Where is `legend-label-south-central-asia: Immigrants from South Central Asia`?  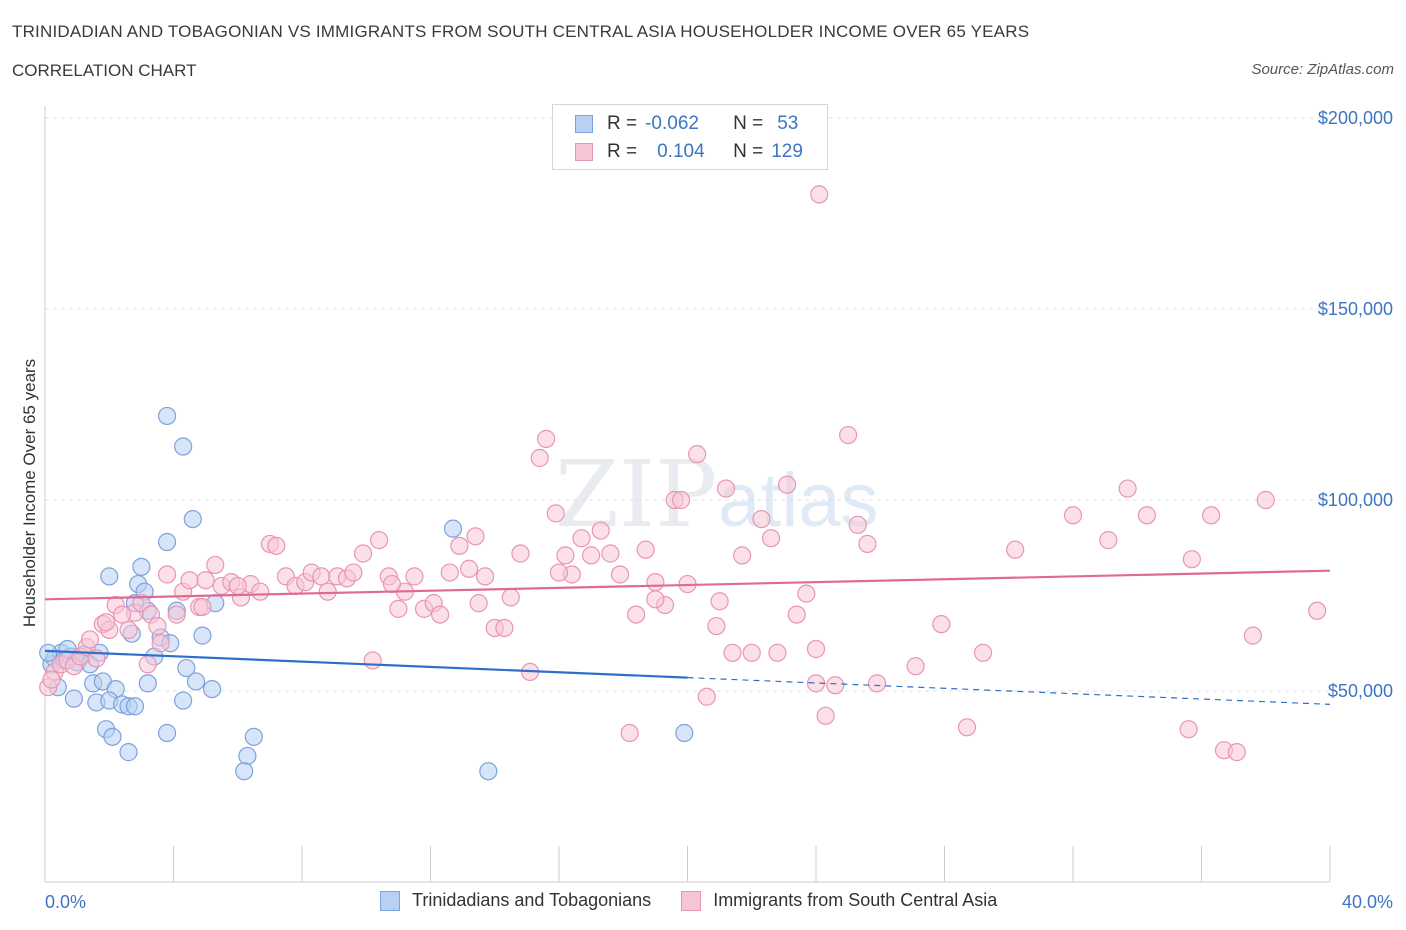 legend-label-south-central-asia: Immigrants from South Central Asia is located at coordinates (855, 900).